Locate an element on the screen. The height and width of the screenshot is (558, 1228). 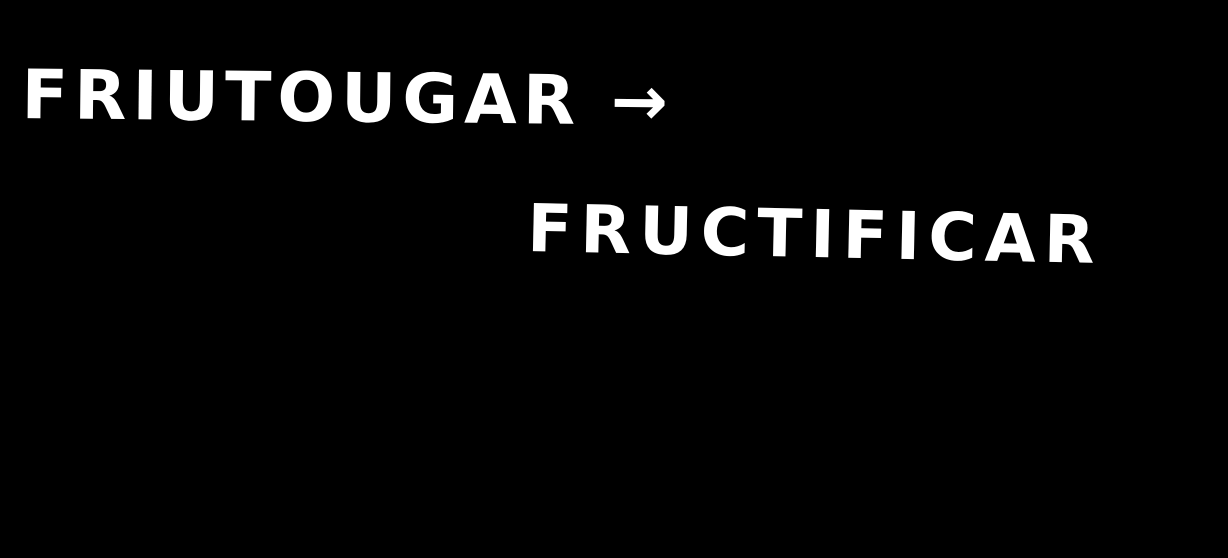
handwritten-word-line-1: FRIUTOUGAR → is located at coordinates (348, 99).